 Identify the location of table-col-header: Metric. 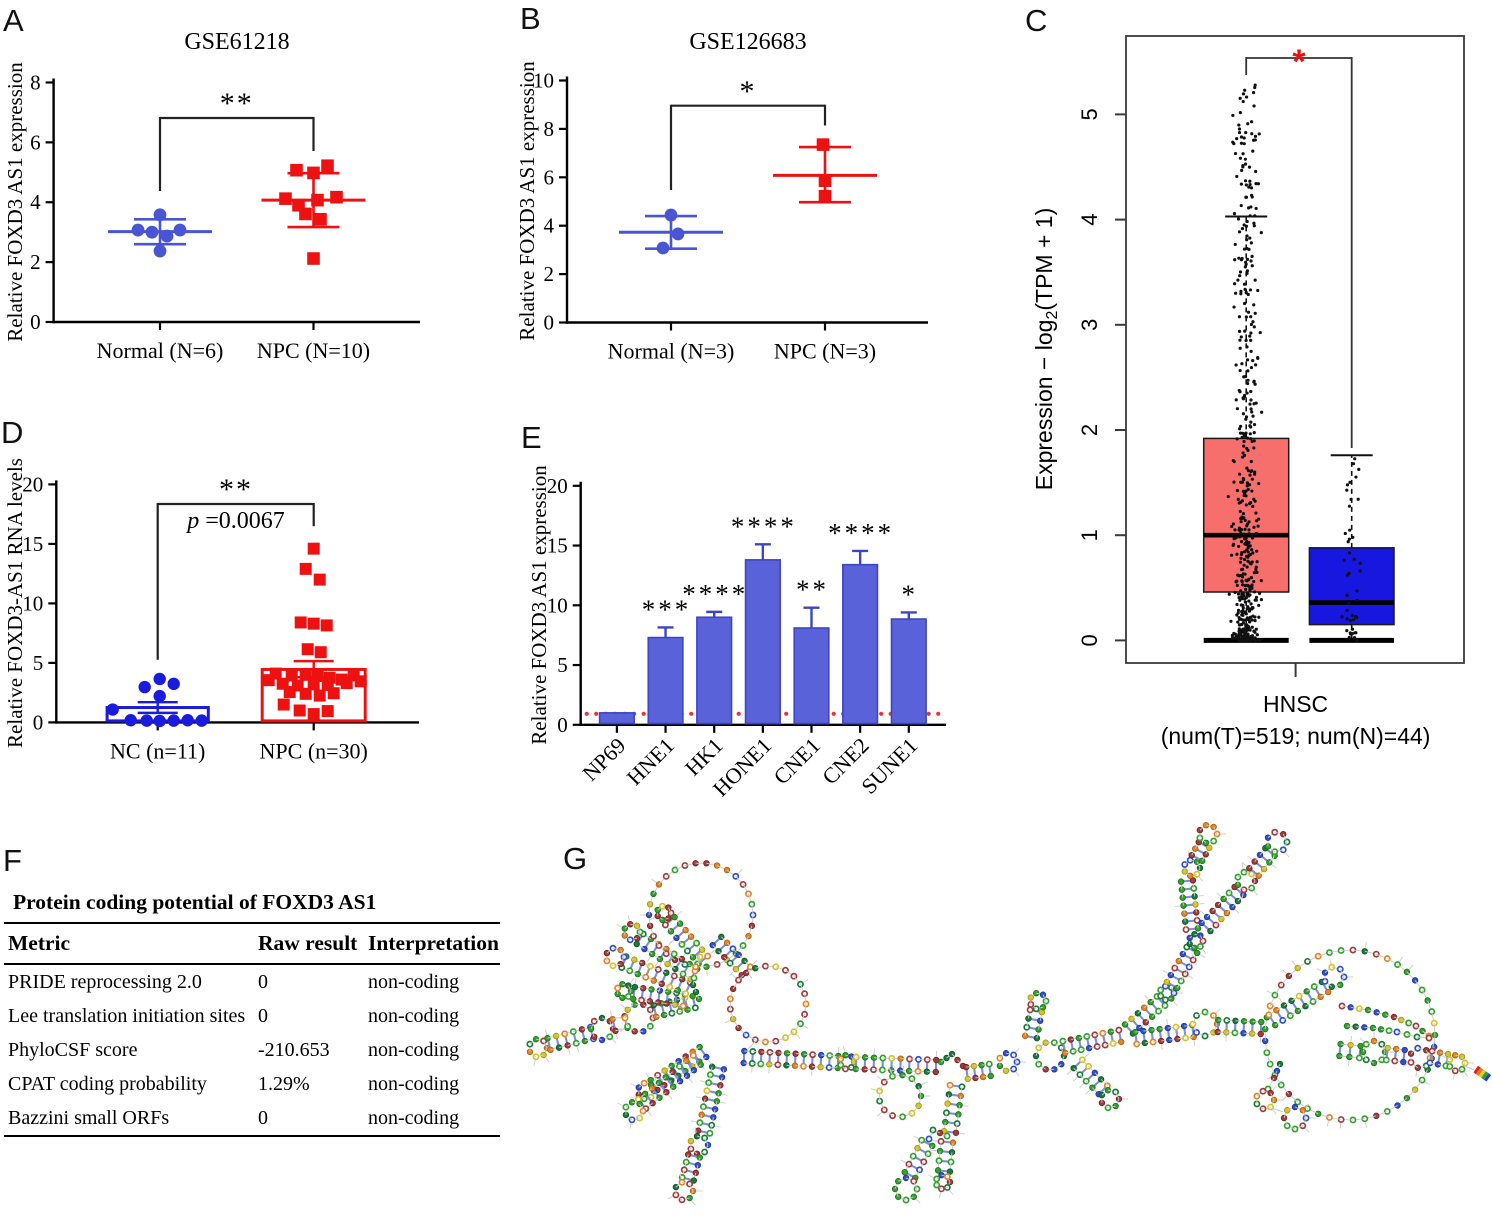
(129, 943).